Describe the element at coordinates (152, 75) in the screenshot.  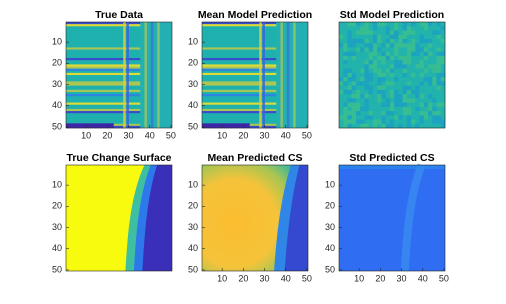
I see `image-col` at that location.